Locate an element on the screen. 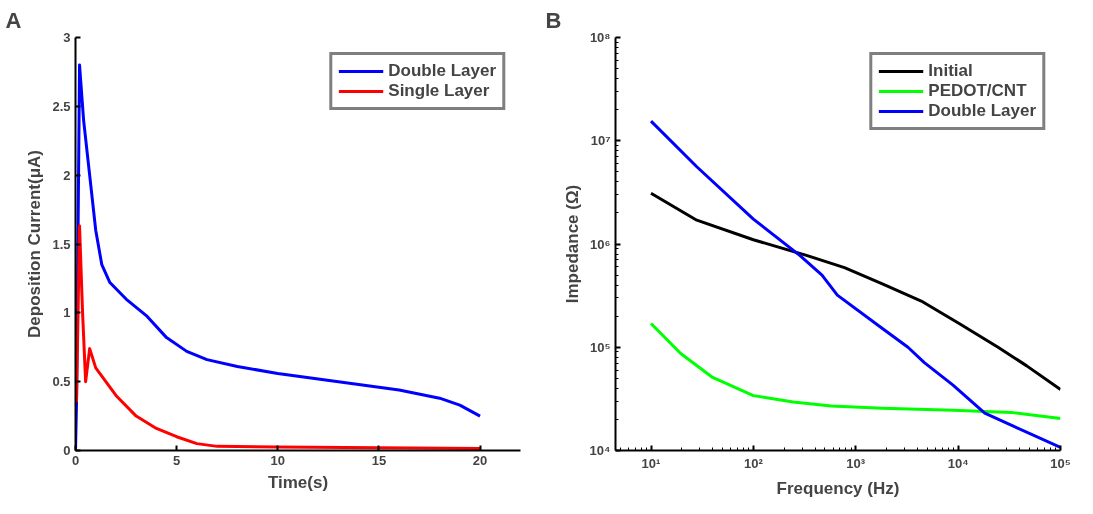 The height and width of the screenshot is (514, 1093). y-tick-label: 3 is located at coordinates (67, 37).